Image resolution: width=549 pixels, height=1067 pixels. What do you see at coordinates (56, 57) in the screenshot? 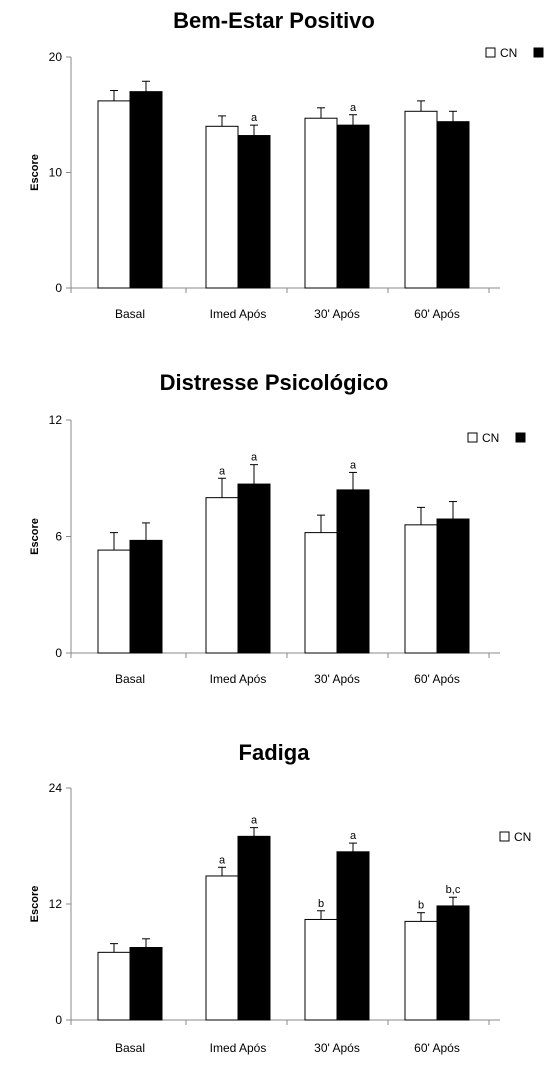
I see `y-tick-label: 20` at bounding box center [56, 57].